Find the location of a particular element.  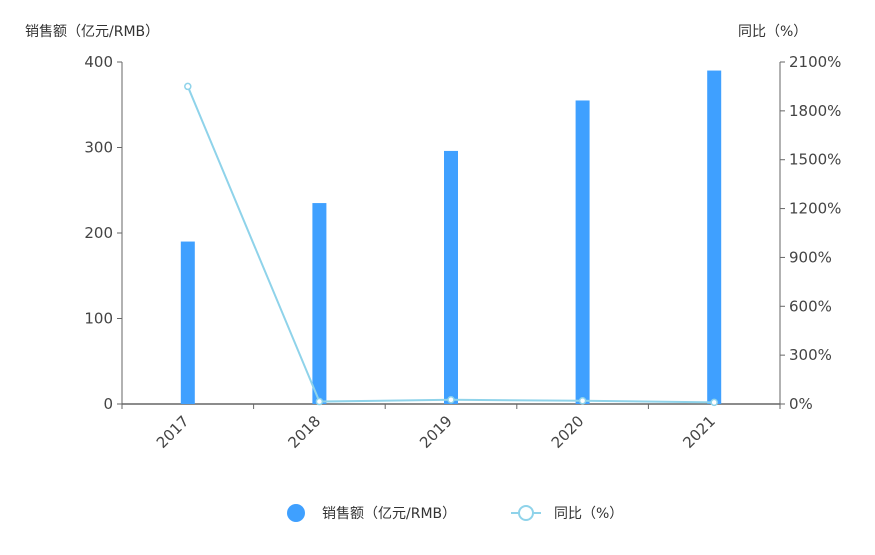

legend: 销售额（亿元/RMB） 同比（%） is located at coordinates (455, 513).